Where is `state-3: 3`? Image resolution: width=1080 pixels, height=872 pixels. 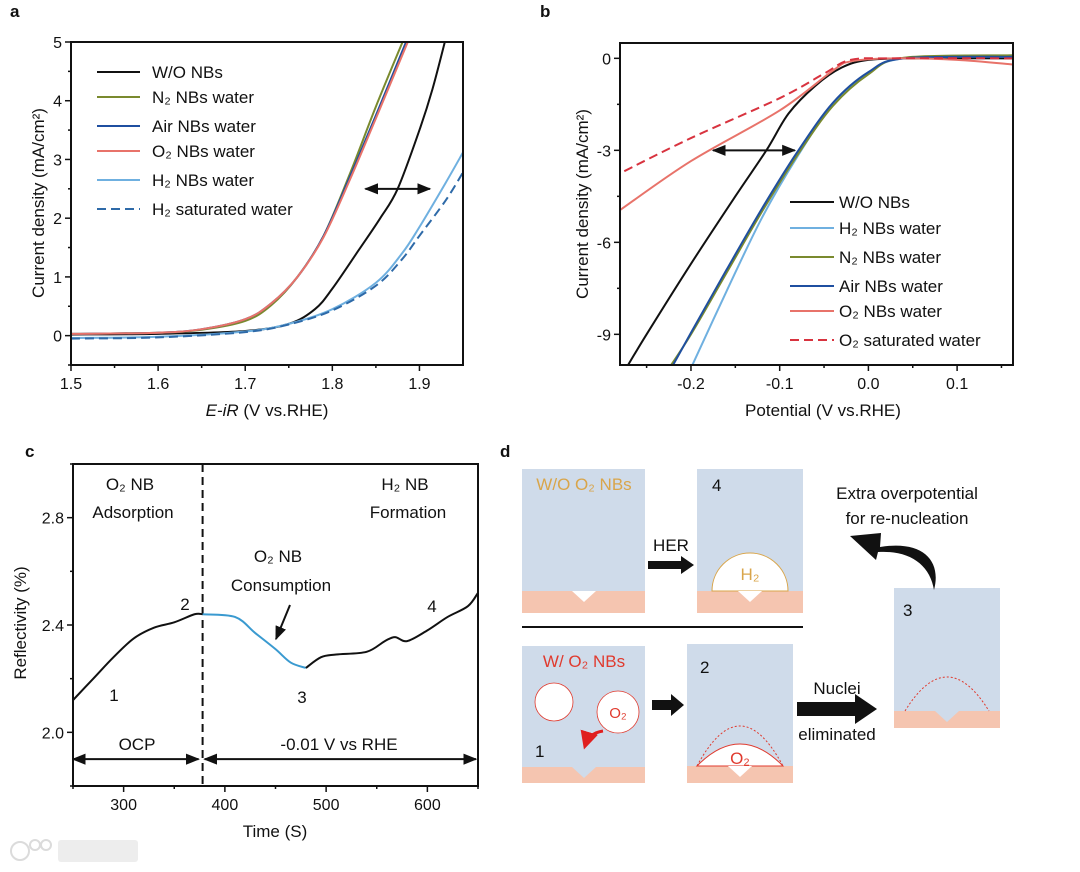
state-3: 3 is located at coordinates (947, 658).